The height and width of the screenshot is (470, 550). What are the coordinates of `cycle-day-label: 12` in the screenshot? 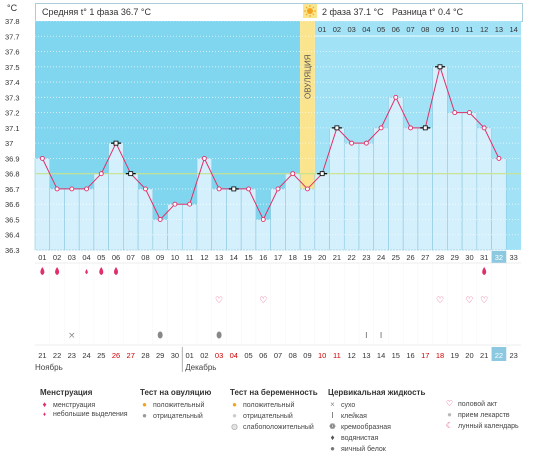 It's located at (204, 257).